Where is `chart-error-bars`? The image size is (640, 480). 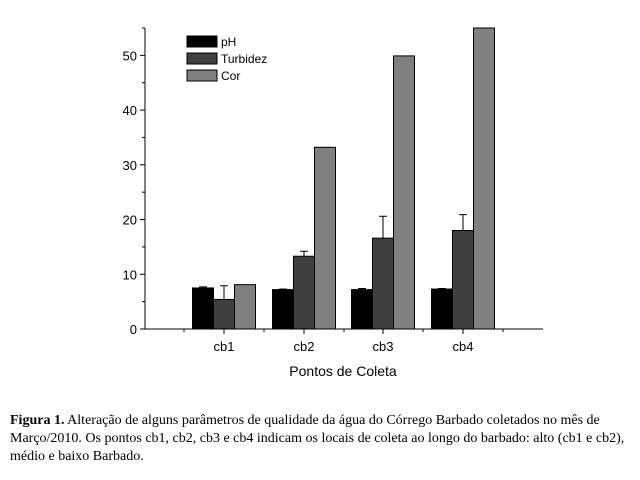 chart-error-bars is located at coordinates (333, 257).